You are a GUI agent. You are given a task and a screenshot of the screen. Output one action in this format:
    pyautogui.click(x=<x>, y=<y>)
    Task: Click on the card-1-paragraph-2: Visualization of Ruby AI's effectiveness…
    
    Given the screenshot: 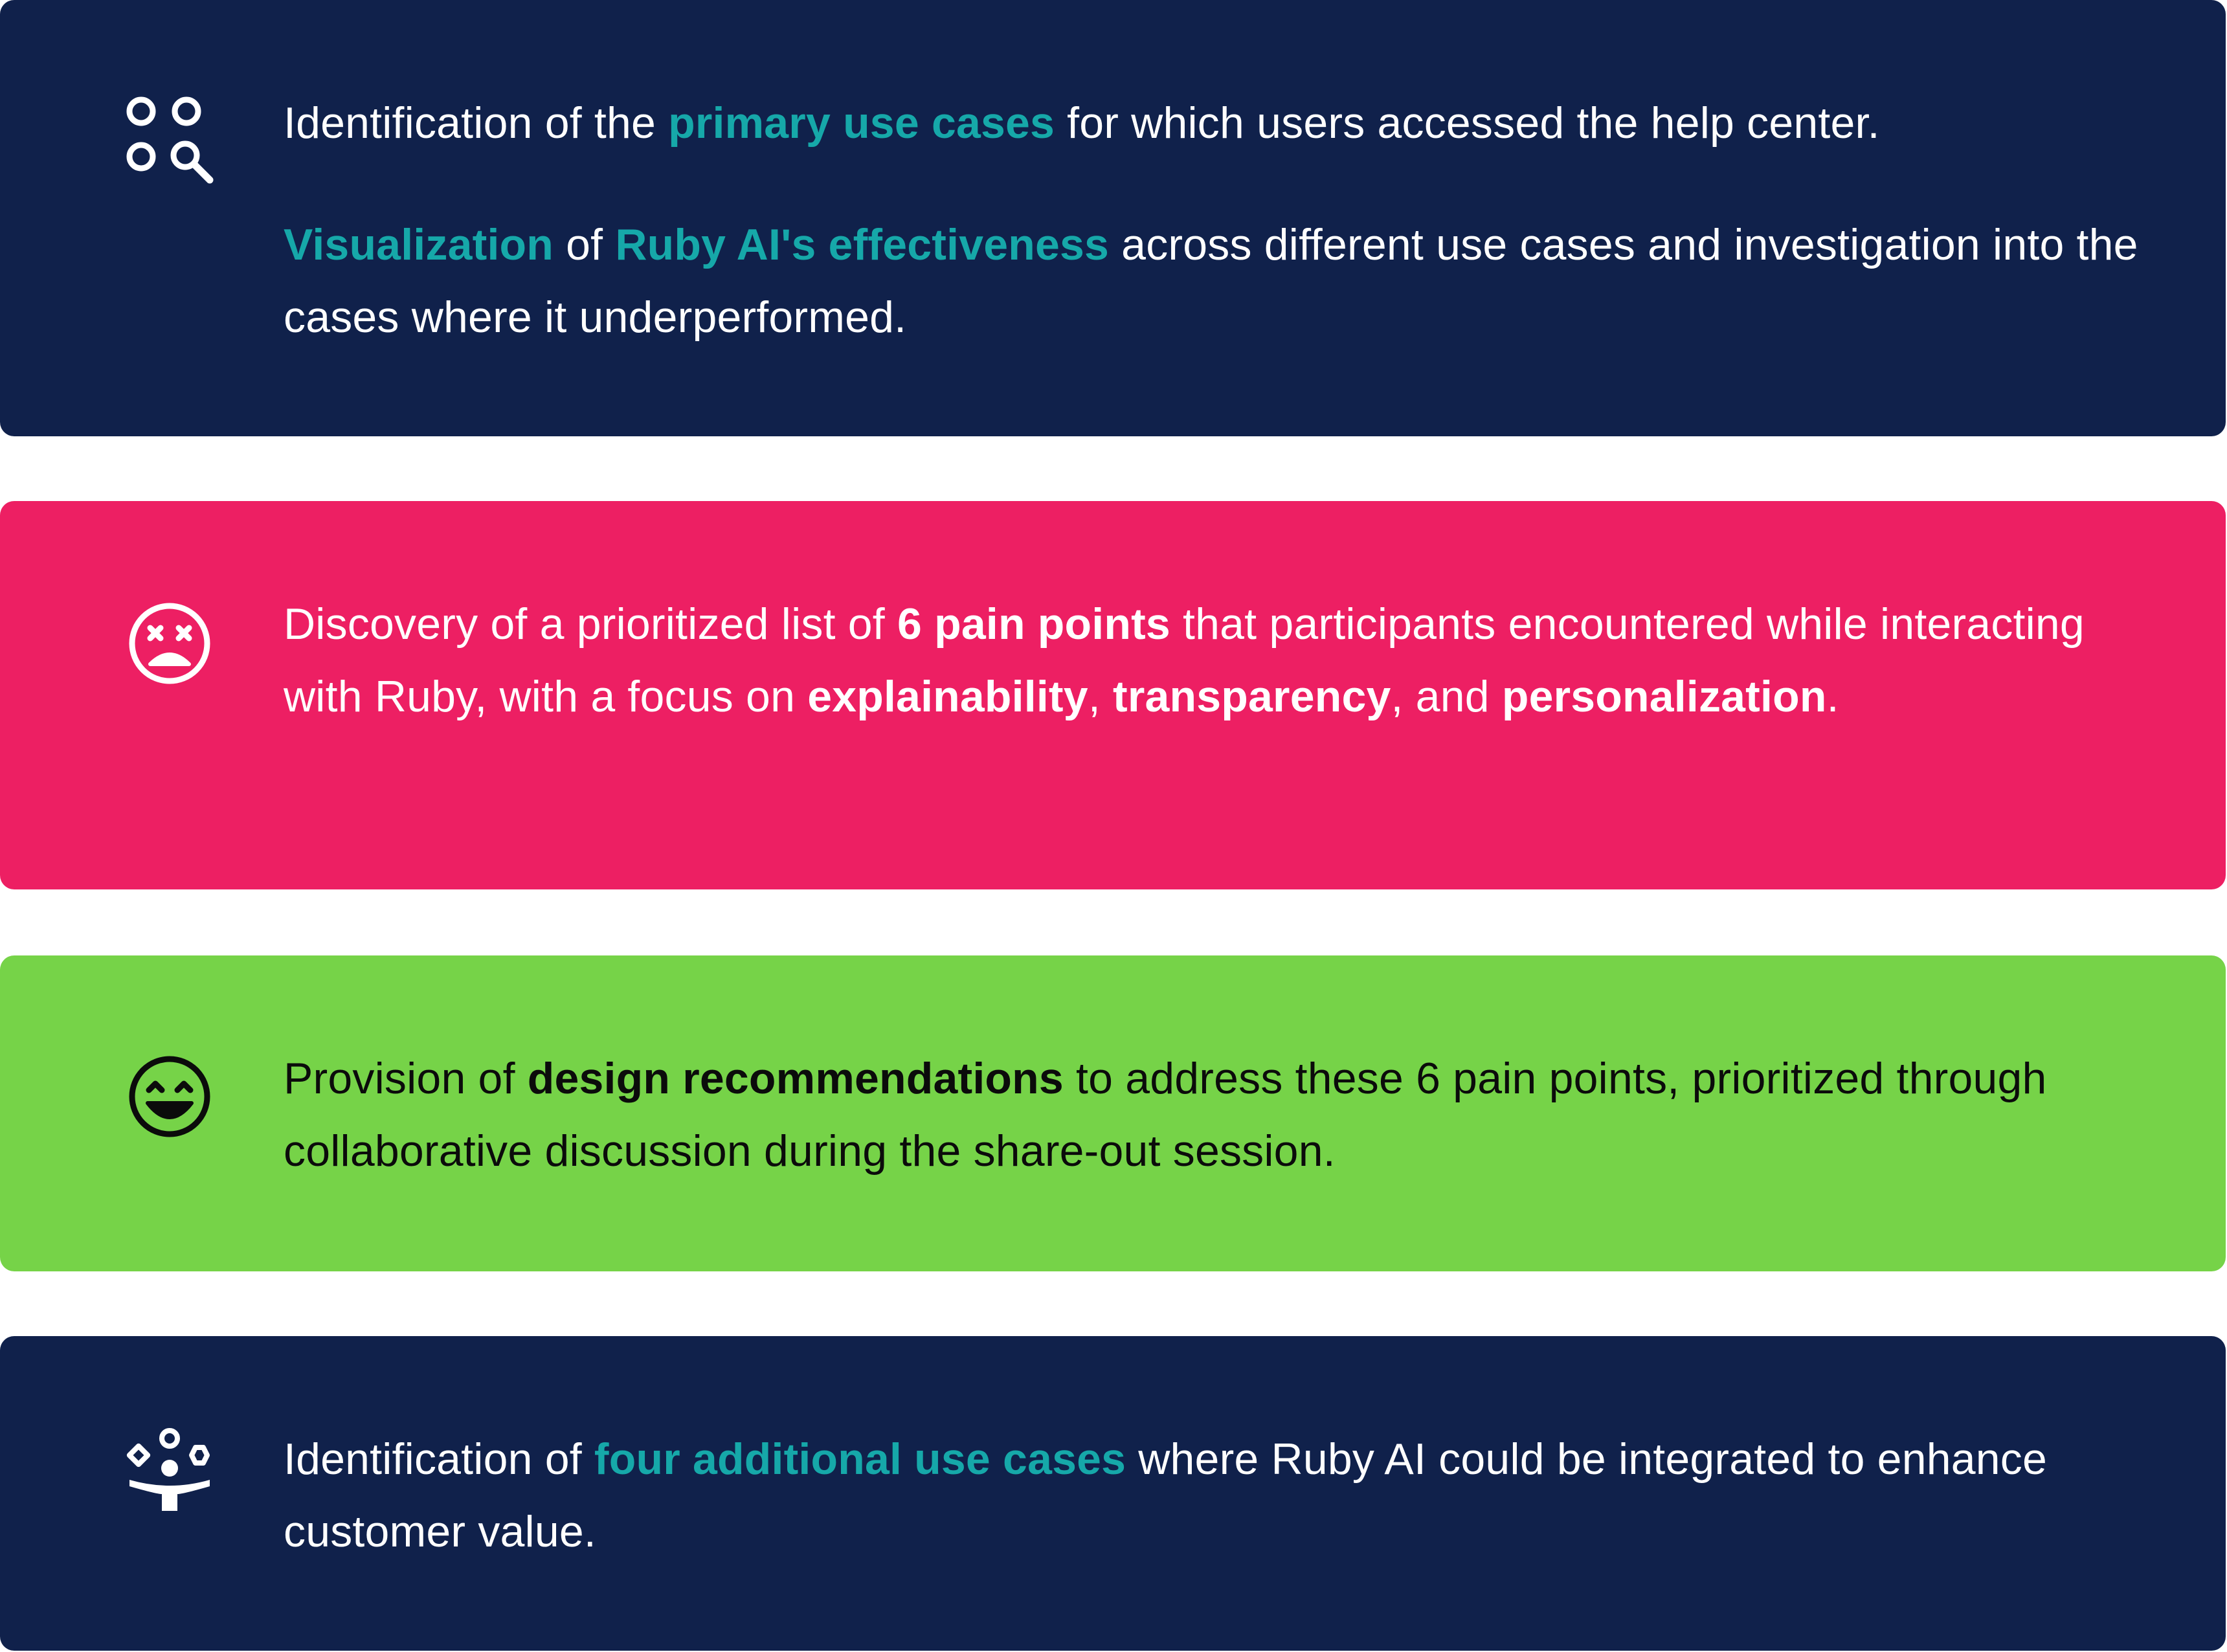 What is the action you would take?
    pyautogui.click(x=1216, y=280)
    